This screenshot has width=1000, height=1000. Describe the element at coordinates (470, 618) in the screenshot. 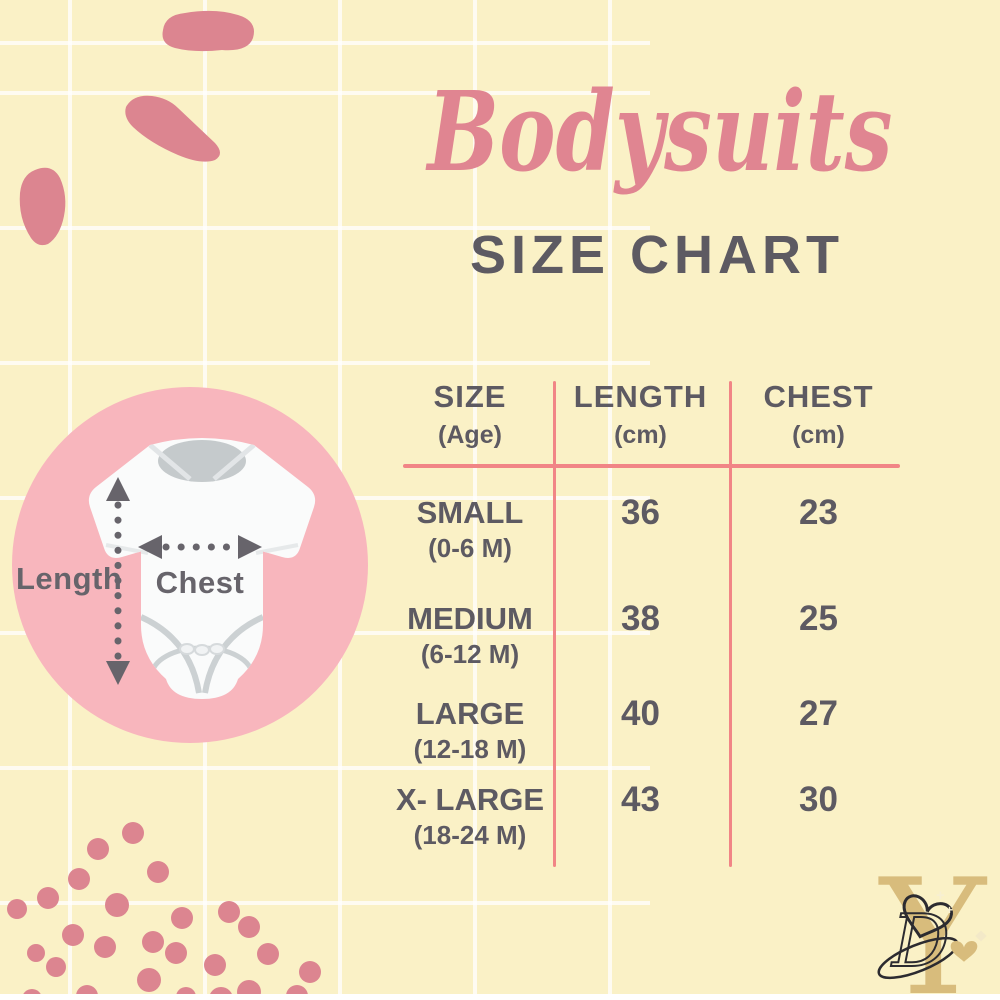

I see `size-name: MEDIUM` at that location.